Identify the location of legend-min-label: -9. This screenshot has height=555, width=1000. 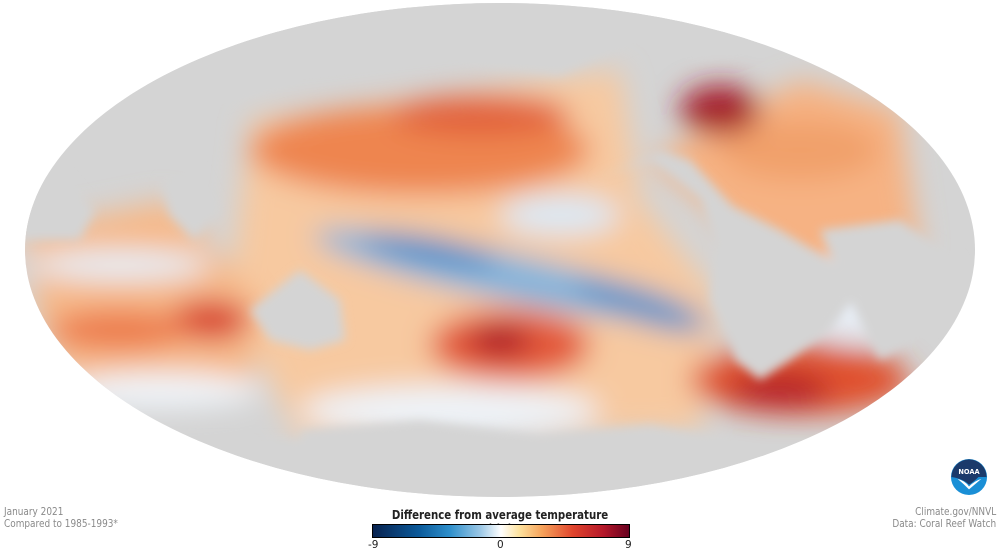
(373, 545).